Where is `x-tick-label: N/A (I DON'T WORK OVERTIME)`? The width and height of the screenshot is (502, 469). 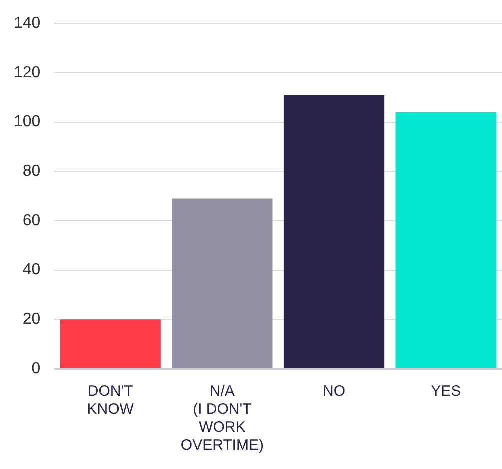 x-tick-label: N/A (I DON'T WORK OVERTIME) is located at coordinates (222, 418).